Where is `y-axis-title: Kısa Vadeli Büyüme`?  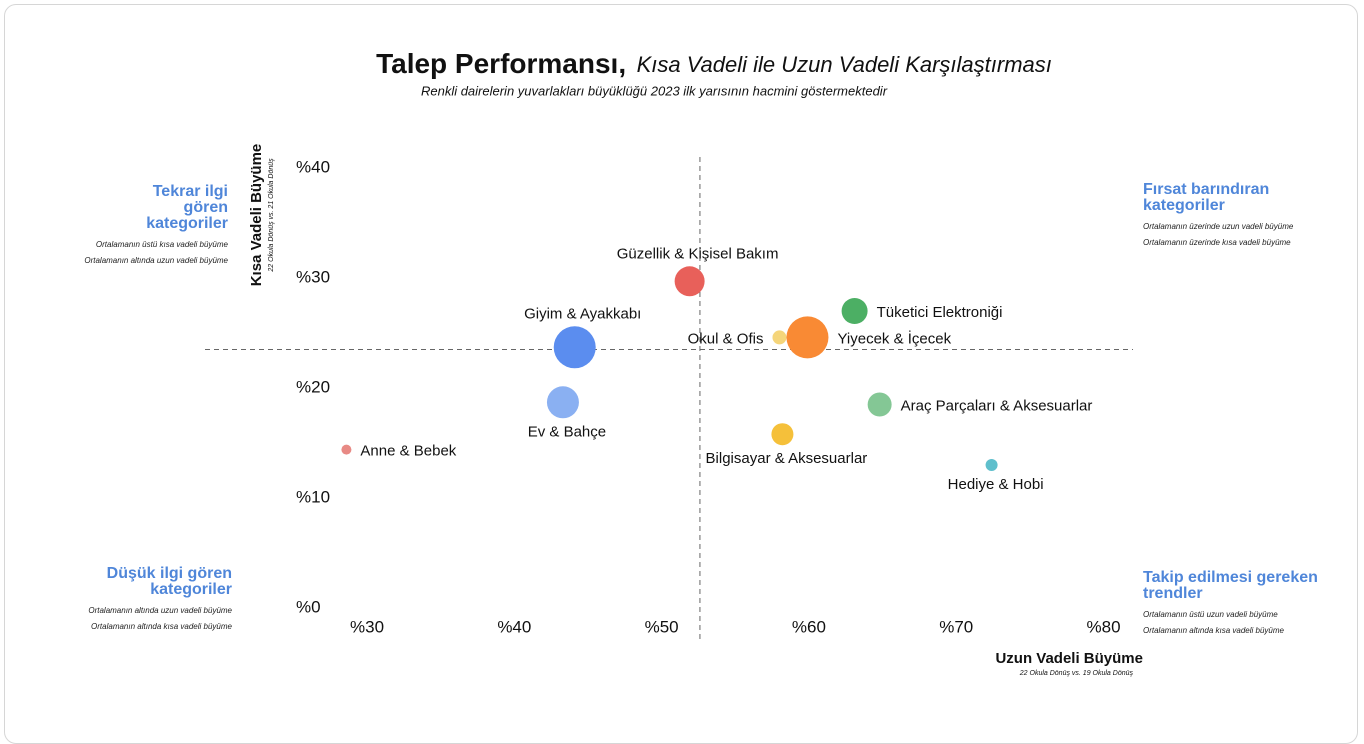
y-axis-title: Kısa Vadeli Büyüme is located at coordinates (256, 215).